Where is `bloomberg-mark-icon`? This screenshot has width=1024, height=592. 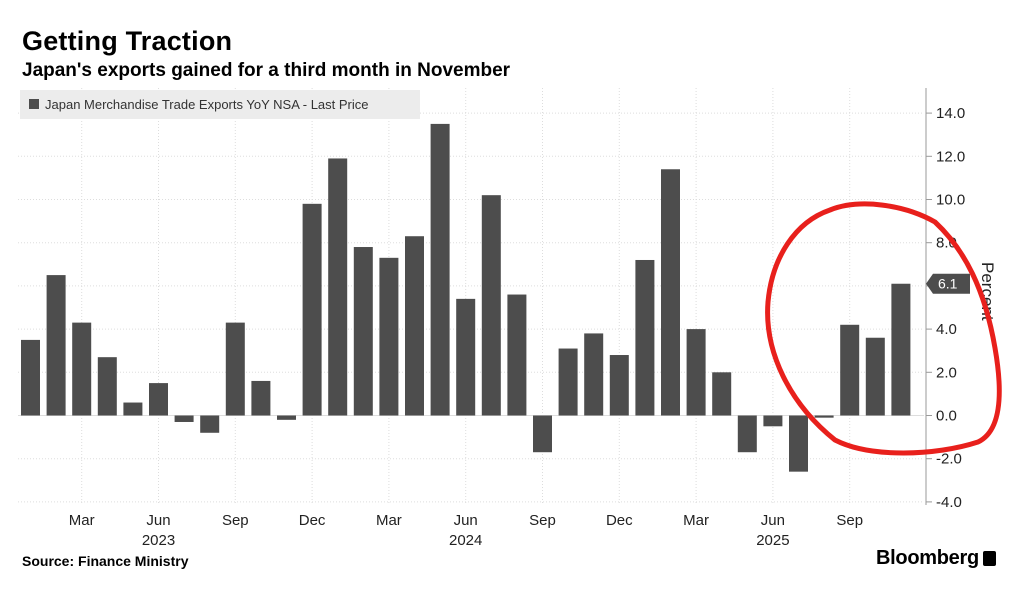
bloomberg-mark-icon is located at coordinates (989, 558).